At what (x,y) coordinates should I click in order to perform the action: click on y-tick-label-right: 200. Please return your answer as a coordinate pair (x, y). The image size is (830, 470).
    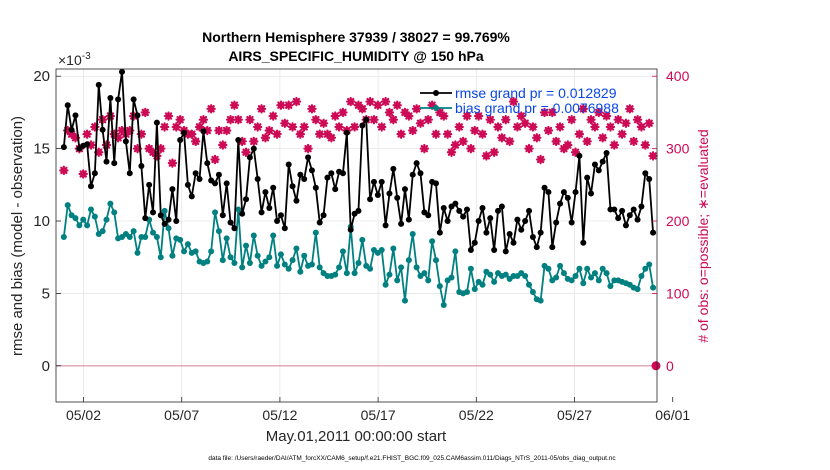
    Looking at the image, I should click on (678, 221).